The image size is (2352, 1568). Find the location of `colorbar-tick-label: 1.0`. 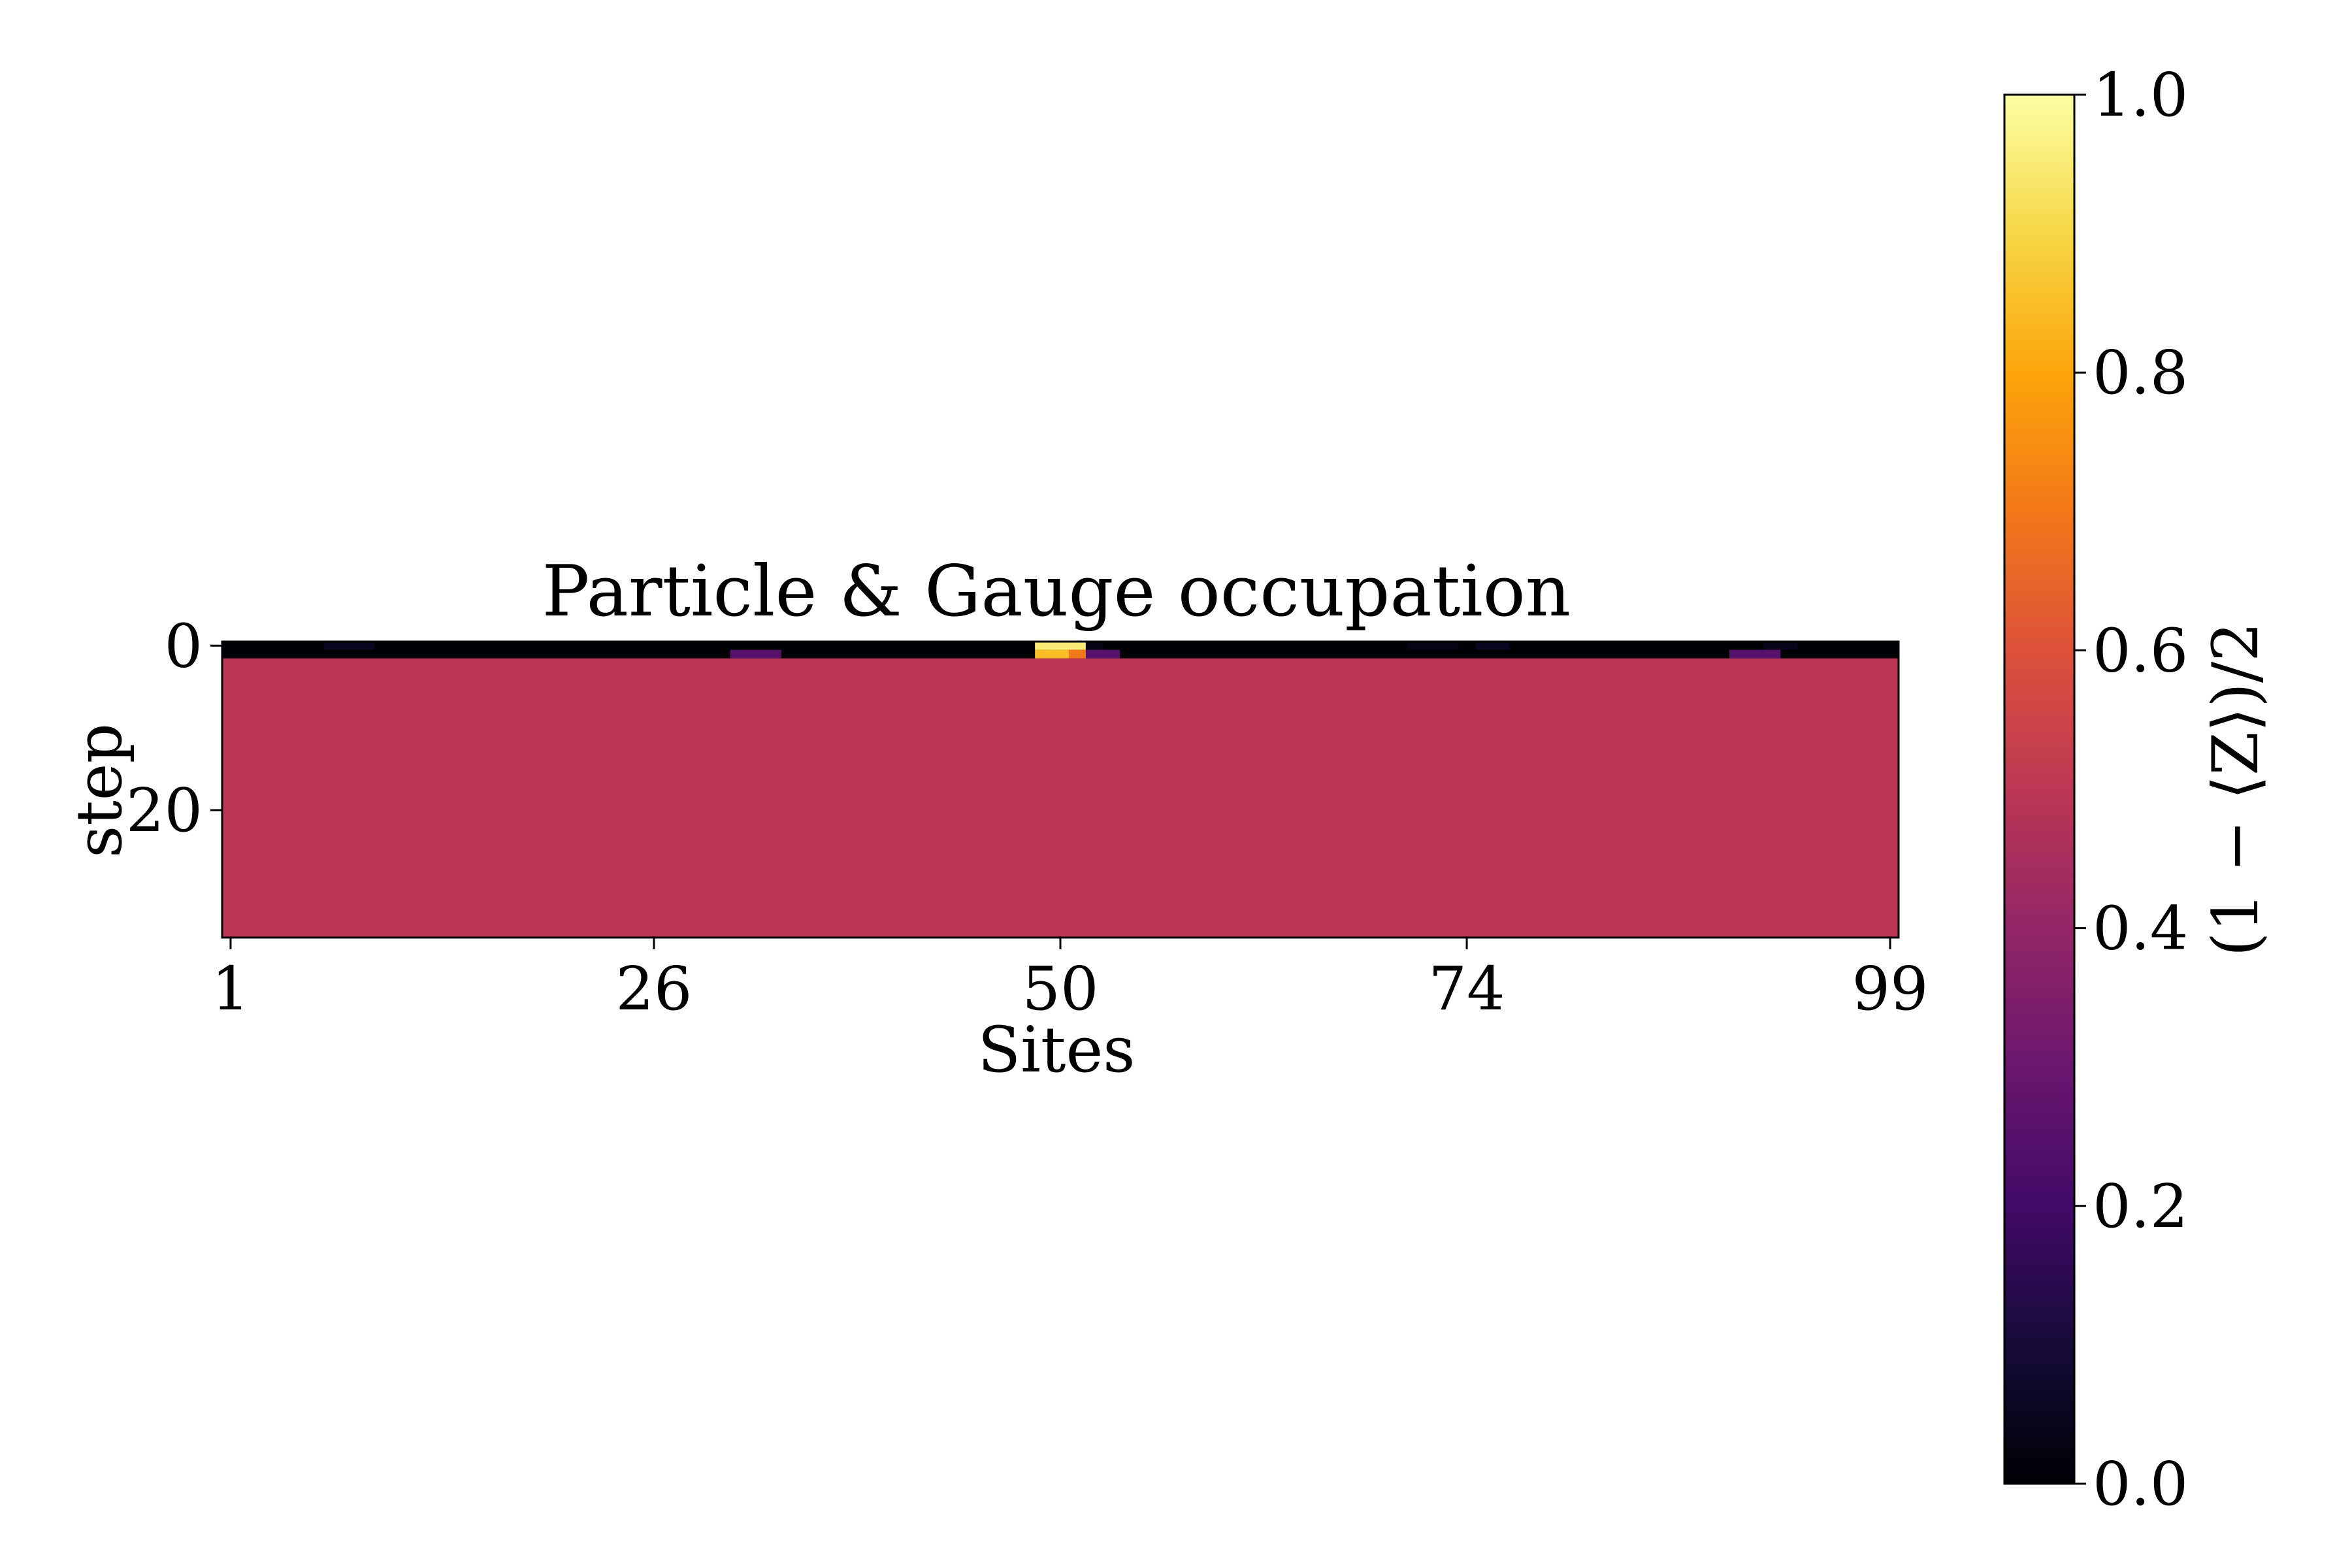

colorbar-tick-label: 1.0 is located at coordinates (2140, 95).